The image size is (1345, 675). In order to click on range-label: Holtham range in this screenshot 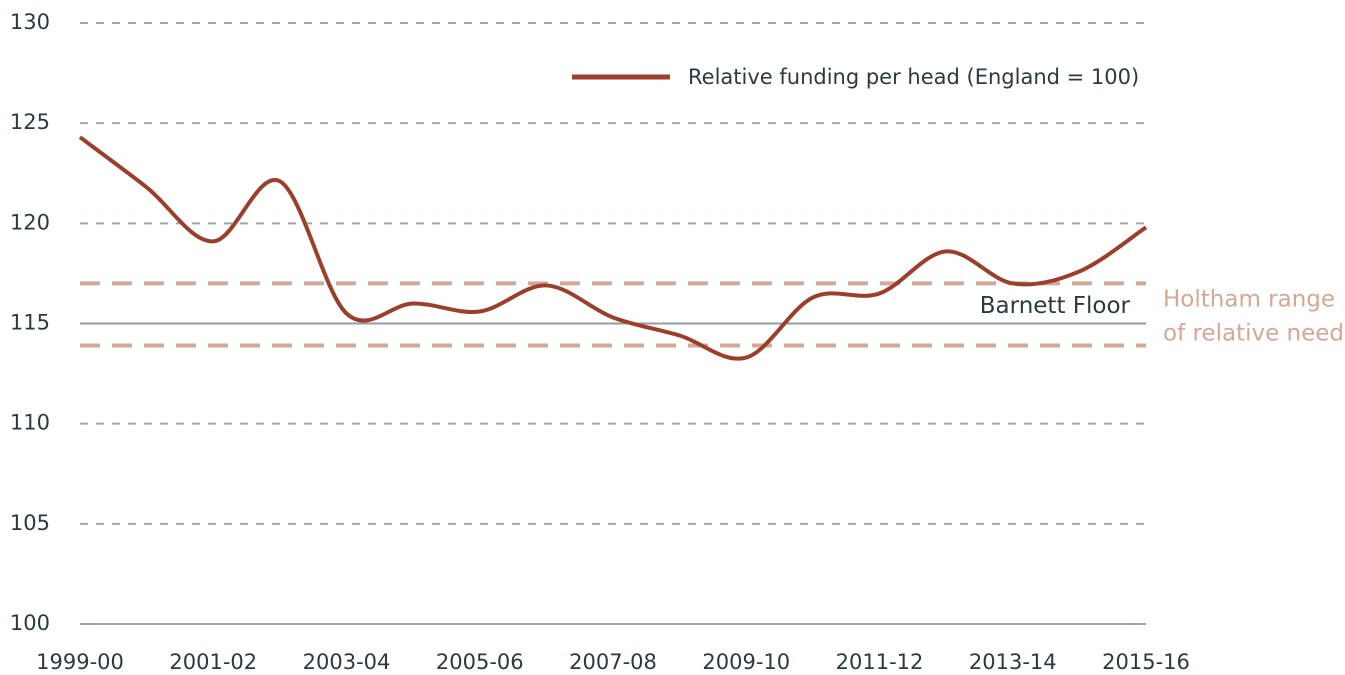, I will do `click(1249, 300)`.